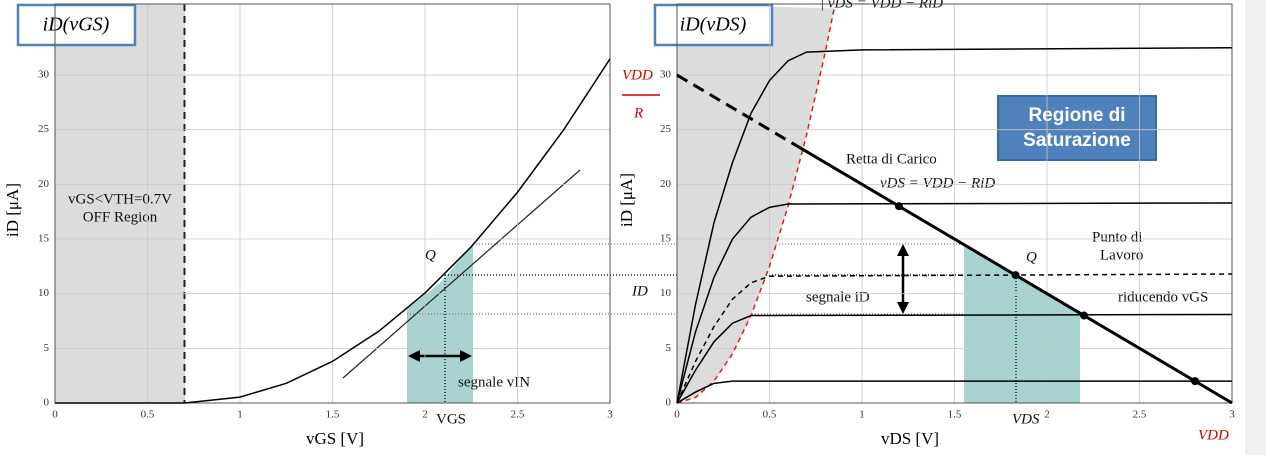 The height and width of the screenshot is (455, 1266). I want to click on annotation: R, so click(638, 113).